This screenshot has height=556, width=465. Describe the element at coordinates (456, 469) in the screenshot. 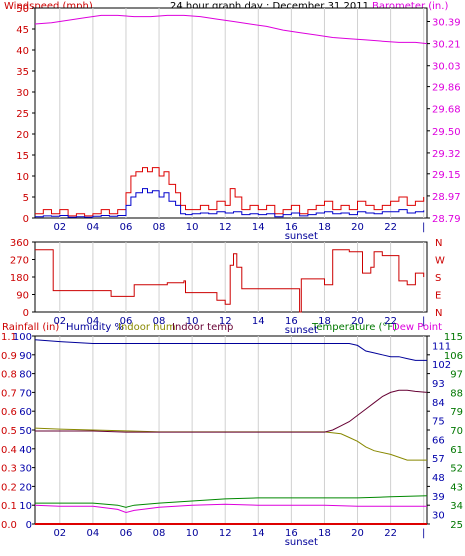

I see `temp-ytick-outer-3: 52` at that location.